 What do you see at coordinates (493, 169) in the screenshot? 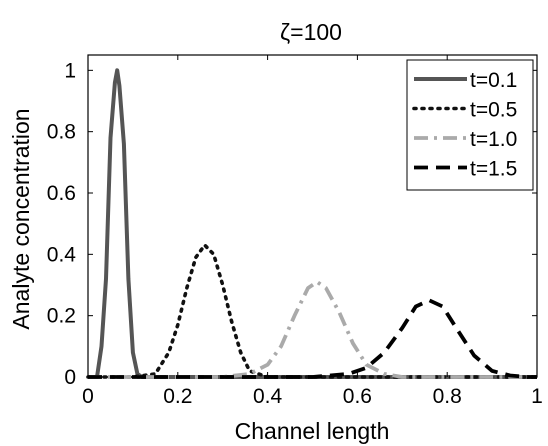
I see `legend-label-t-1-5: t=1.5` at bounding box center [493, 169].